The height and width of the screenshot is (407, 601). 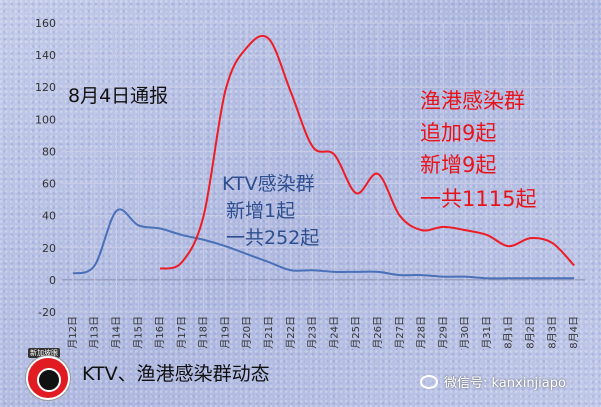 What do you see at coordinates (204, 333) in the screenshot?
I see `x-tick-label: 7月18日` at bounding box center [204, 333].